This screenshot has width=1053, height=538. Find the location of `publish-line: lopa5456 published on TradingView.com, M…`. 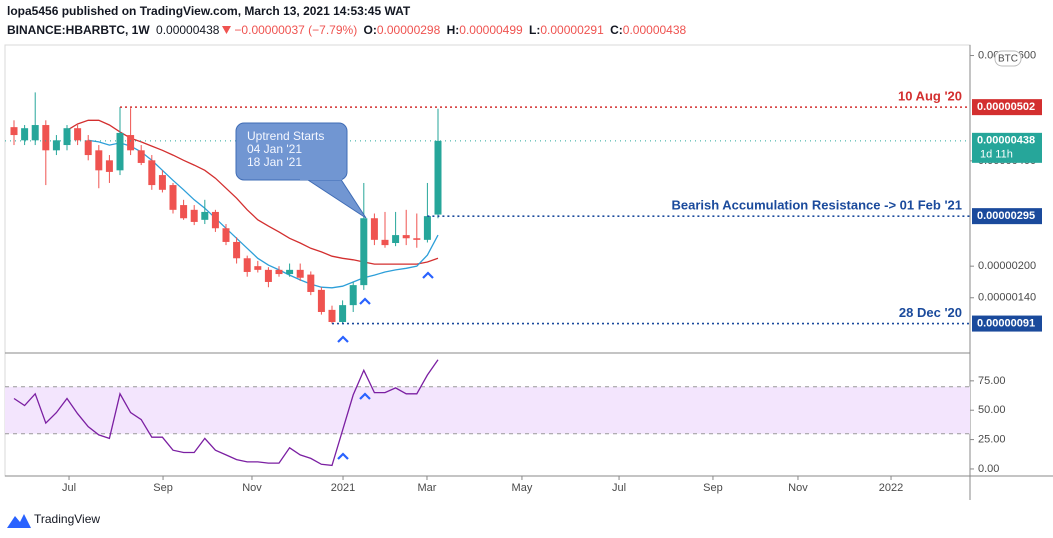

publish-line: lopa5456 published on TradingView.com, M… is located at coordinates (210, 11).